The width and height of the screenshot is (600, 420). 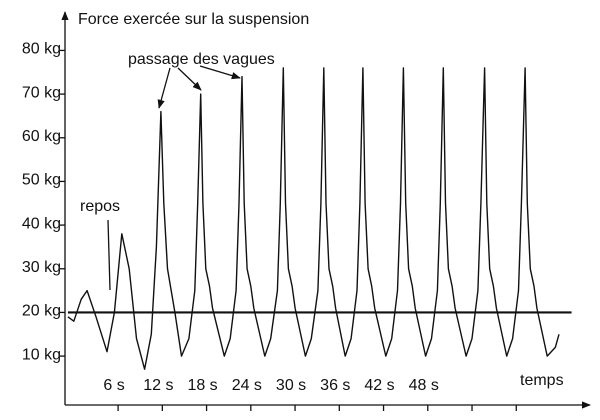 What do you see at coordinates (335, 385) in the screenshot?
I see `x-tick-label: 36 s` at bounding box center [335, 385].